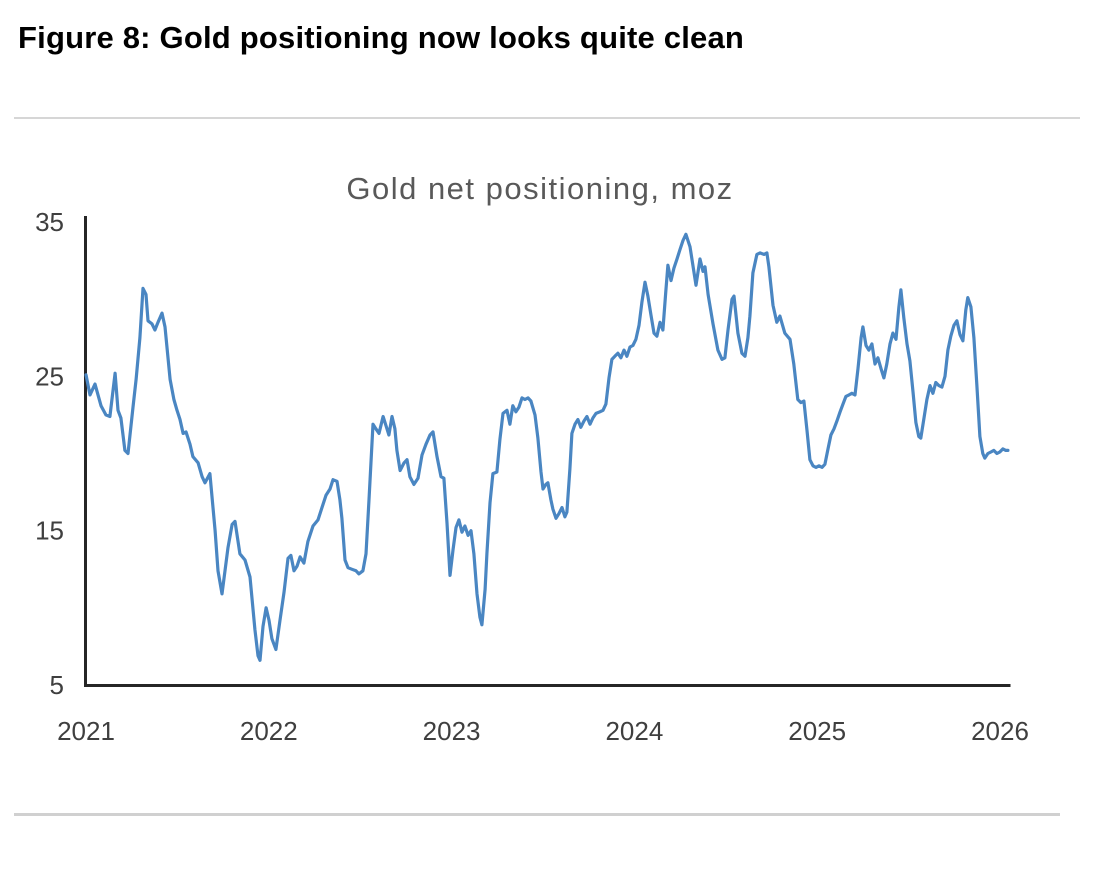 The height and width of the screenshot is (888, 1104). What do you see at coordinates (452, 731) in the screenshot?
I see `x-tick-label: 2023` at bounding box center [452, 731].